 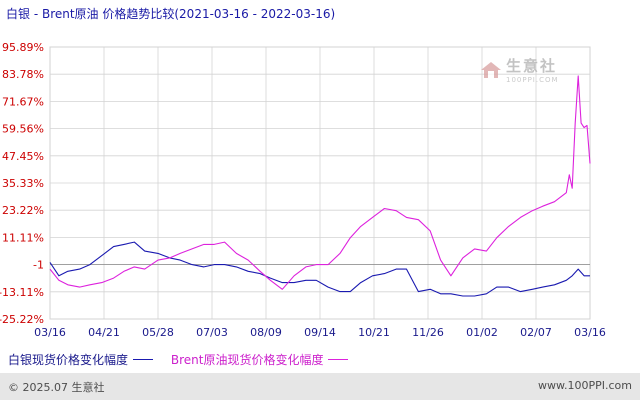 I want to click on x-tick-label: 08/09, so click(x=266, y=332).